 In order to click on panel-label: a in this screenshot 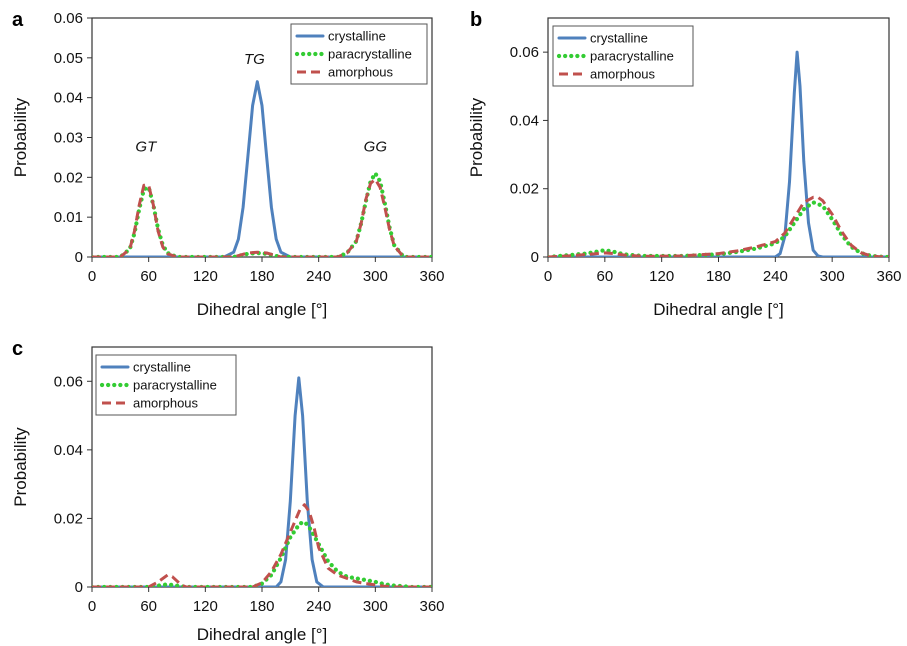, I will do `click(18, 20)`.